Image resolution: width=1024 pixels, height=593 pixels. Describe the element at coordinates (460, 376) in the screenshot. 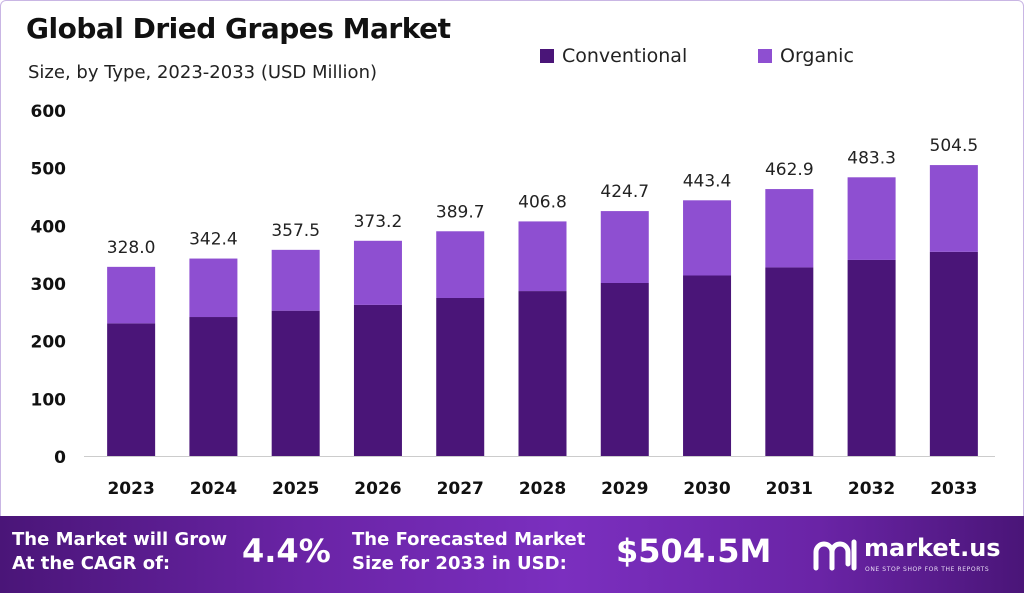

I see `bar-conventional-2027` at that location.